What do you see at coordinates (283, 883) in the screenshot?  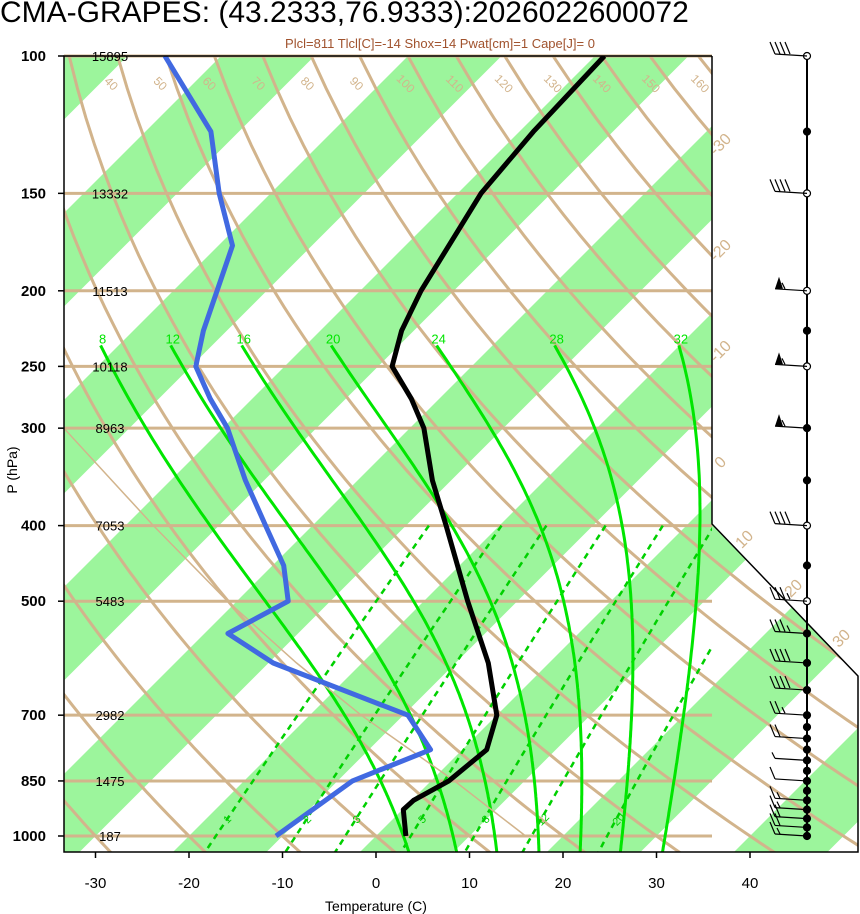 I see `x-tick-label: -10` at bounding box center [283, 883].